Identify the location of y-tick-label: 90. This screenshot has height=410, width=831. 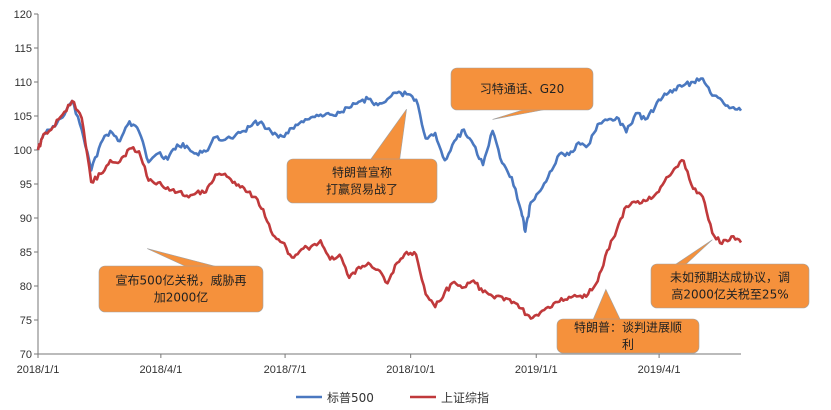
(26, 219).